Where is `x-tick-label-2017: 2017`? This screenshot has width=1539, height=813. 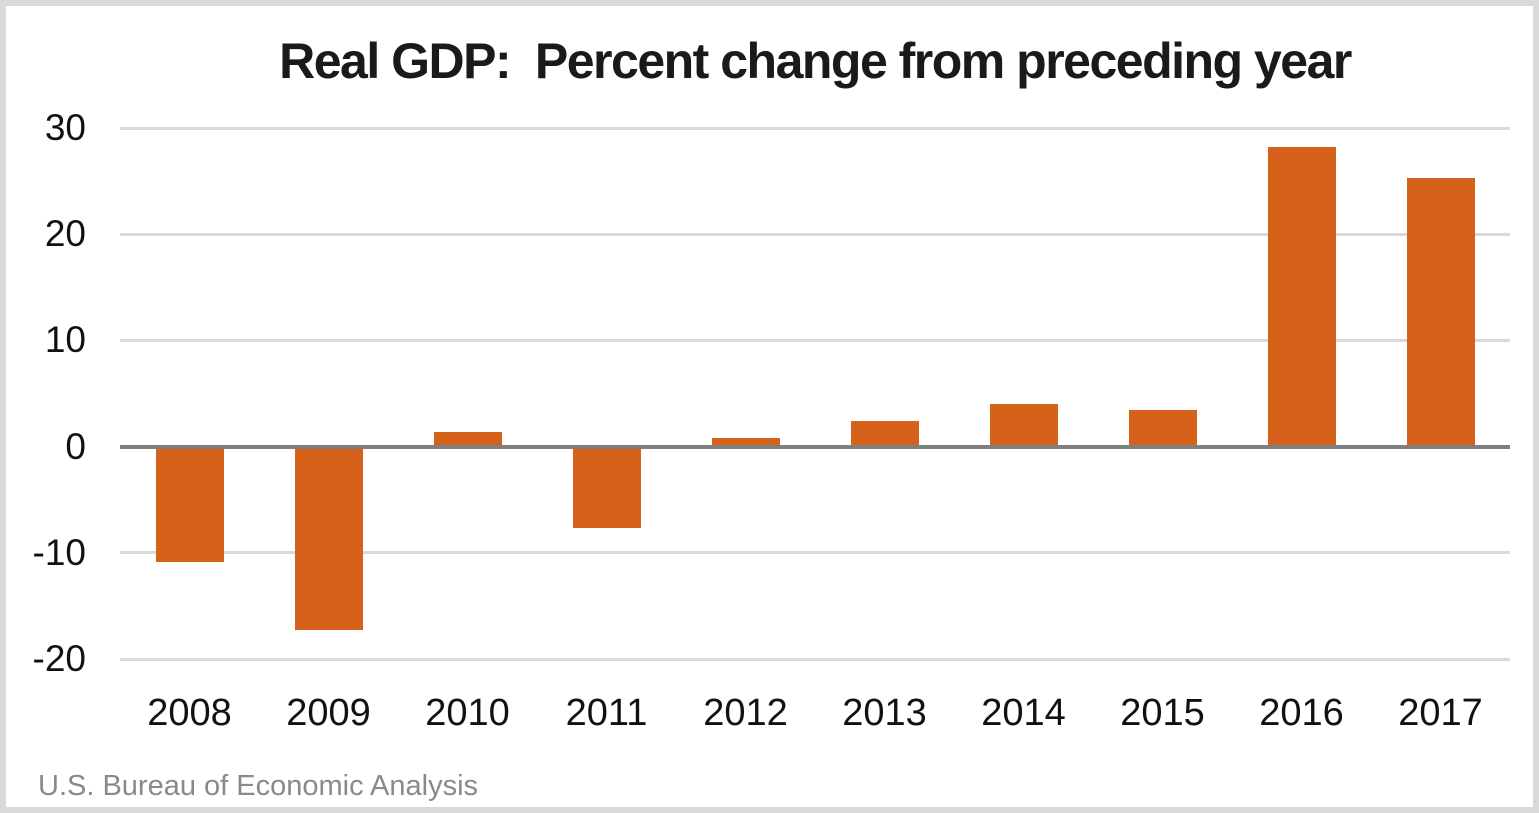 x-tick-label-2017: 2017 is located at coordinates (1440, 713).